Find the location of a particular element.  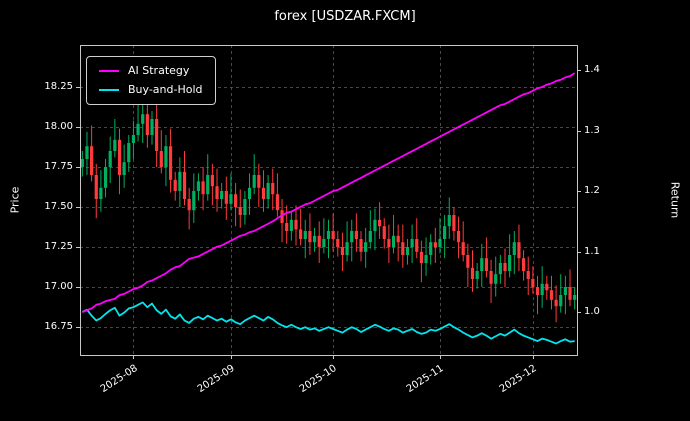

chart-title: forex [USDZAR.FXCM] is located at coordinates (345, 16).